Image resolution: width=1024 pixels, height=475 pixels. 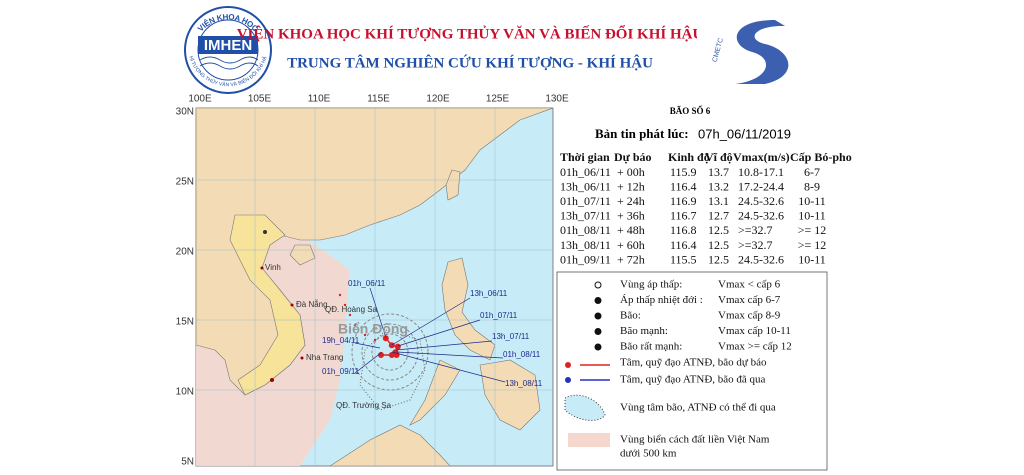 I want to click on table-cell: + 12h, so click(x=631, y=186).